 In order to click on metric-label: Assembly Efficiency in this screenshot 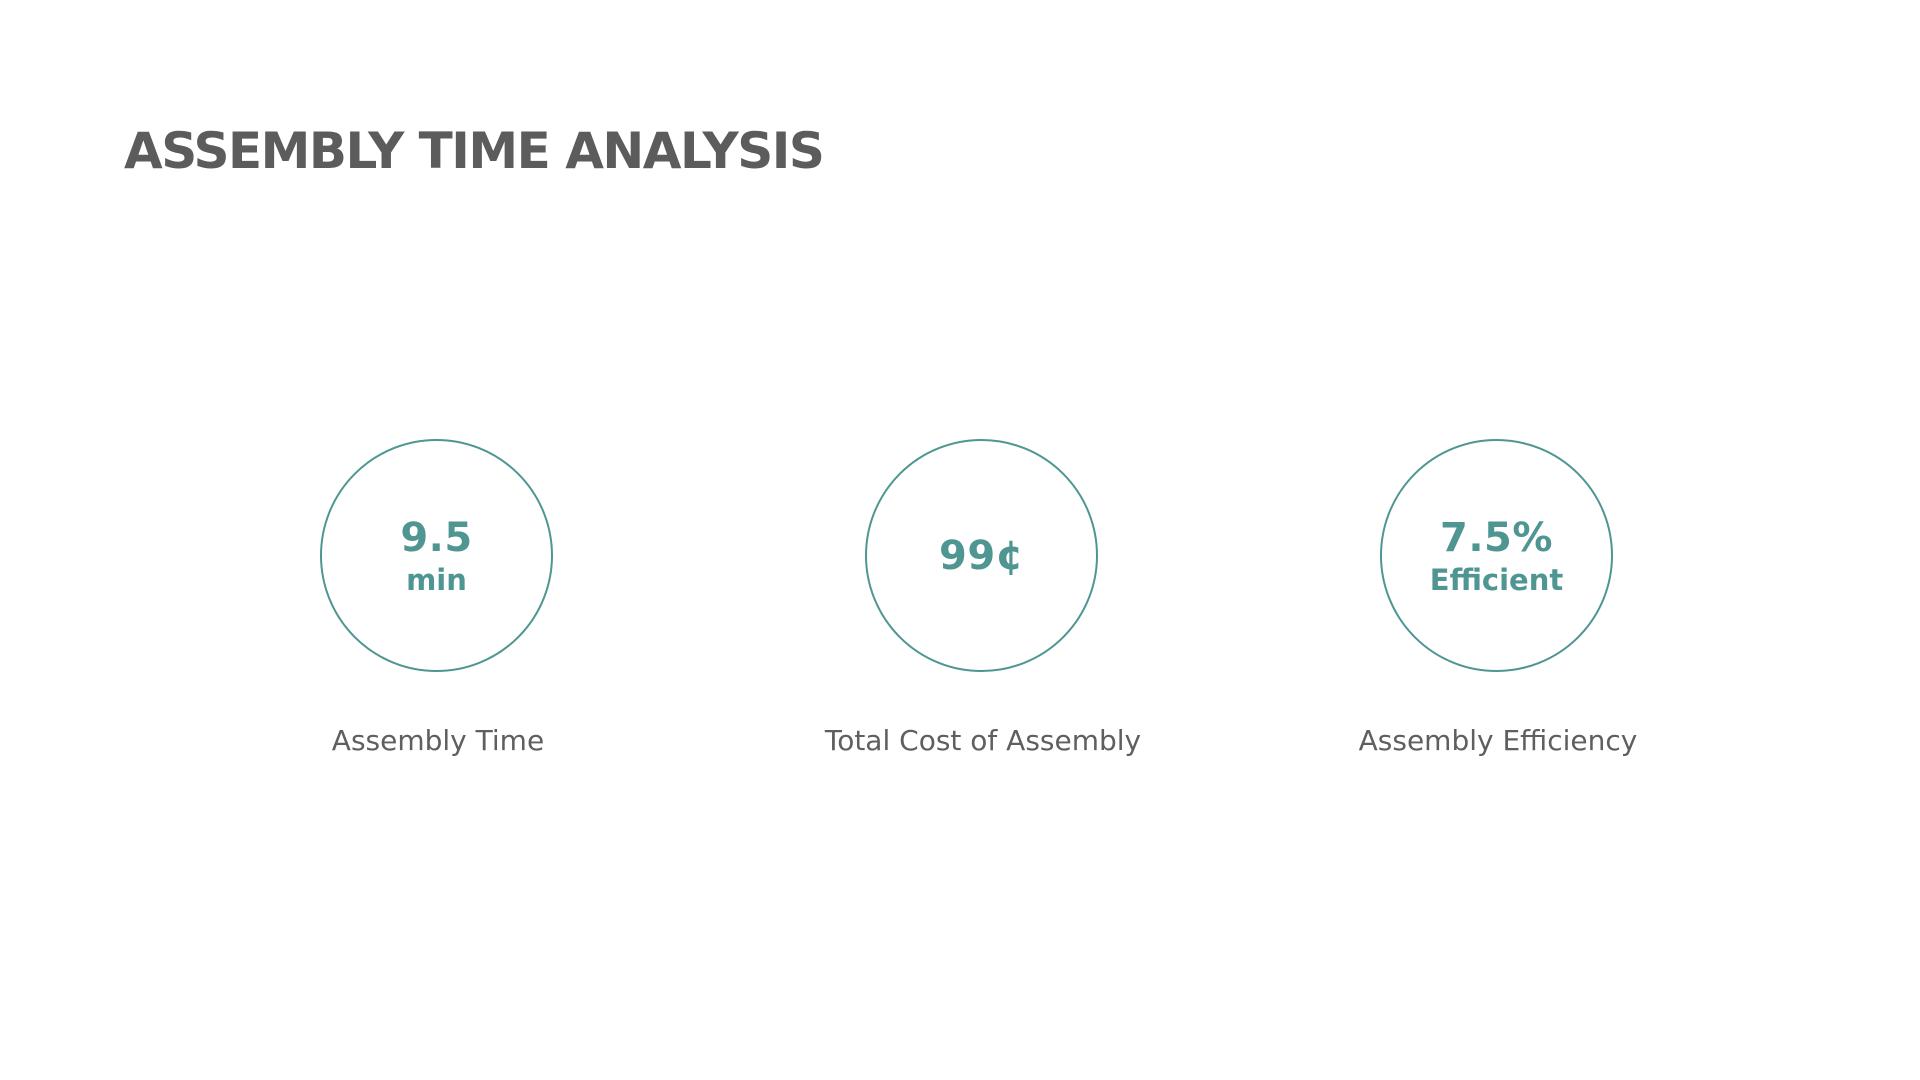, I will do `click(1498, 740)`.